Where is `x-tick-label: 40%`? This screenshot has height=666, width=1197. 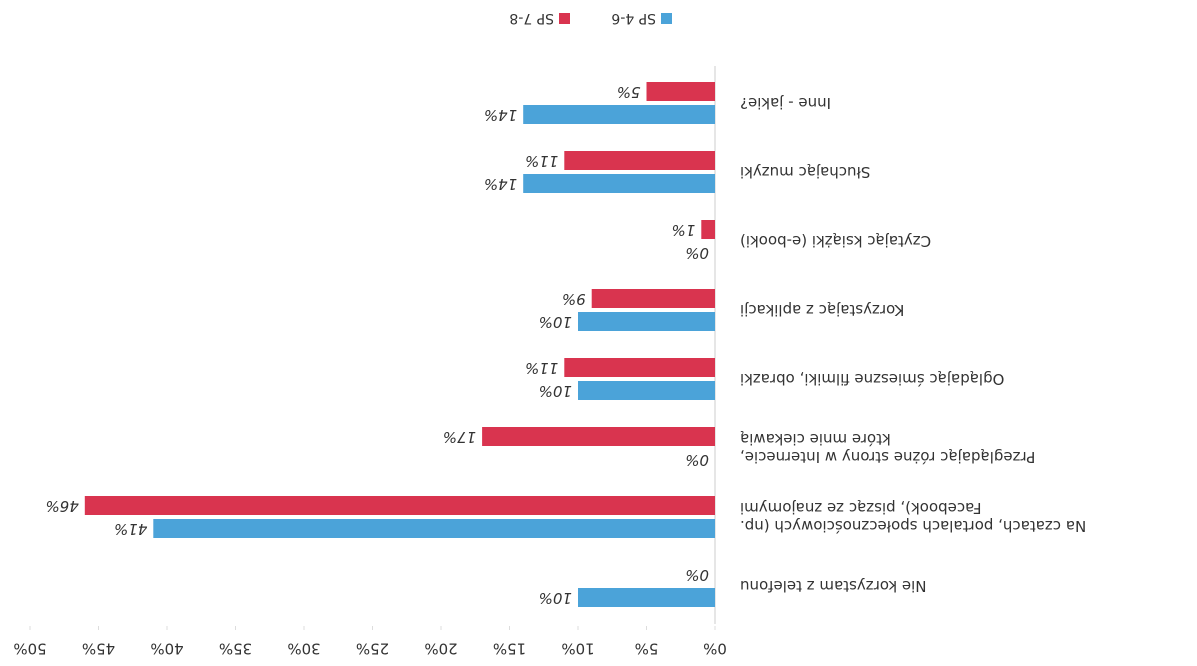
x-tick-label: 40% is located at coordinates (166, 649).